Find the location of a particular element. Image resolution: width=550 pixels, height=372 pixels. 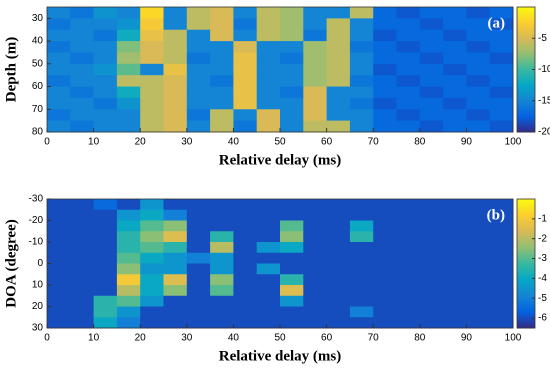

y-tick-label: -10 is located at coordinates (36, 242).